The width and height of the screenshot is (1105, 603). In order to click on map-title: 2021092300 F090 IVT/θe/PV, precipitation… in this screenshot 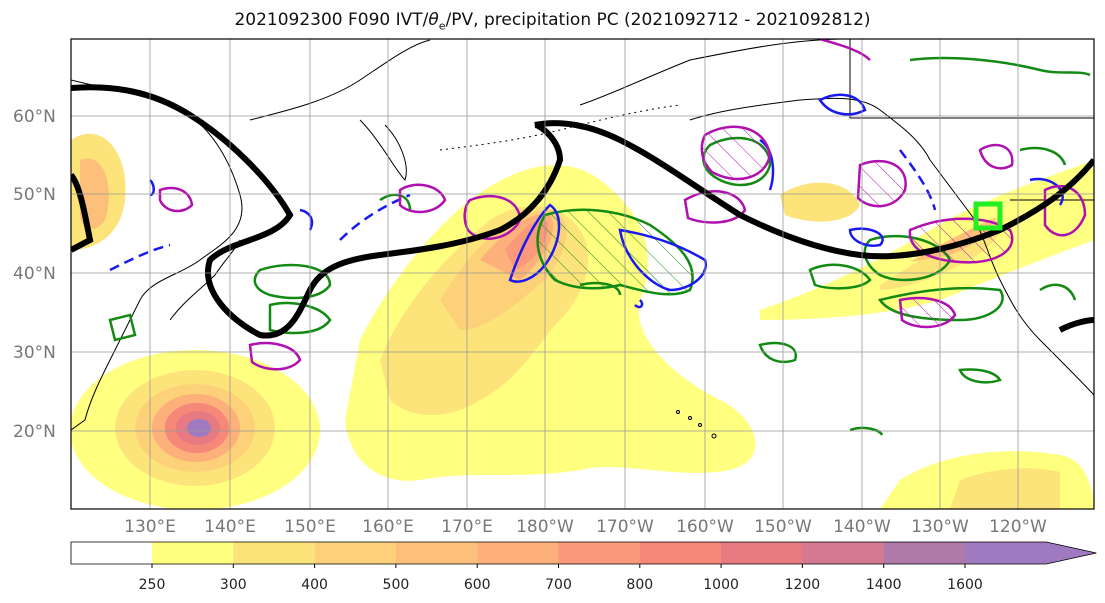, I will do `click(552, 21)`.